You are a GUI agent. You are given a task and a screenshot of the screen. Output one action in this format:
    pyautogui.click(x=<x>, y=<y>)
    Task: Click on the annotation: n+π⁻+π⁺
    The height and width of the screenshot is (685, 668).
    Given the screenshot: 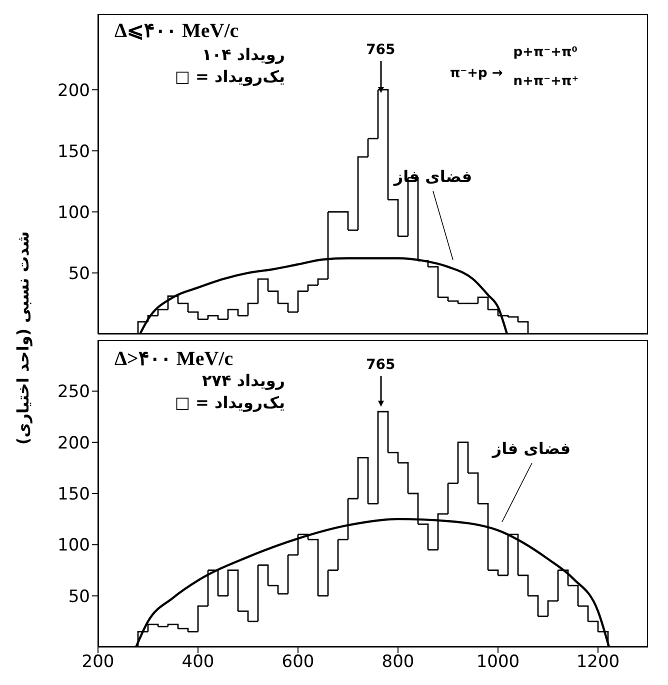 What is the action you would take?
    pyautogui.click(x=546, y=82)
    